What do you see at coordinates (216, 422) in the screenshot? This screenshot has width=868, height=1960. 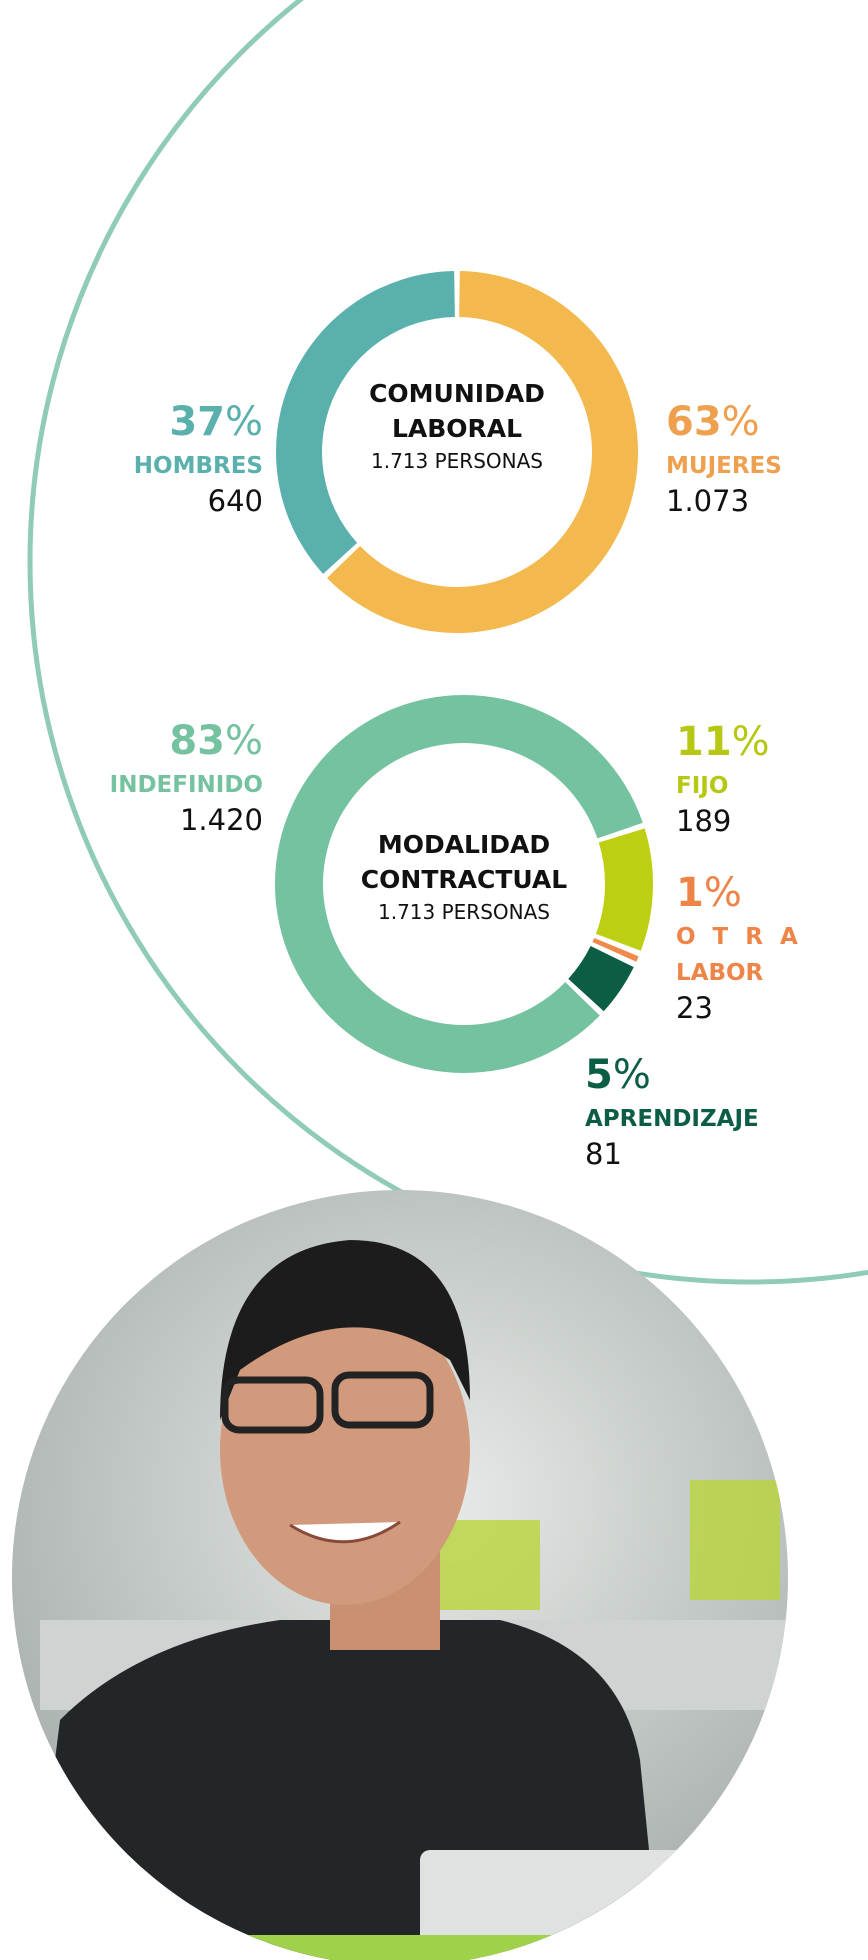 I see `percent-label: 37%` at bounding box center [216, 422].